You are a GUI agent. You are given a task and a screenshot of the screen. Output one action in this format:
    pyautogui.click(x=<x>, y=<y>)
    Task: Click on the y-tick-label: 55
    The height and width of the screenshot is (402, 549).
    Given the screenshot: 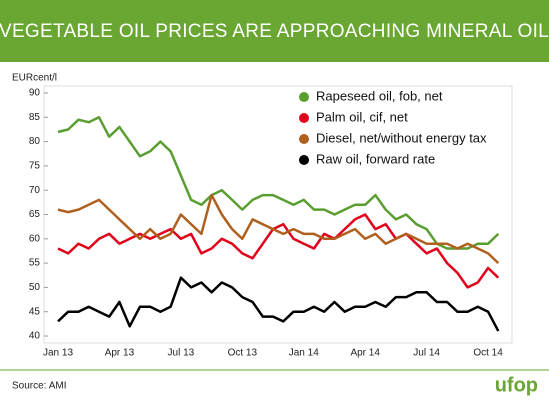 What is the action you would take?
    pyautogui.click(x=35, y=263)
    